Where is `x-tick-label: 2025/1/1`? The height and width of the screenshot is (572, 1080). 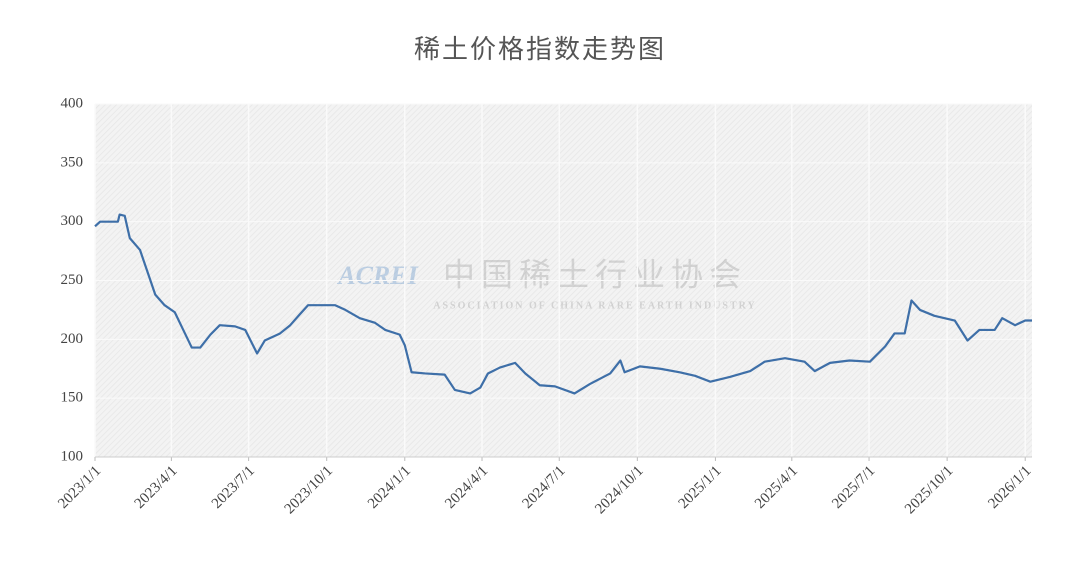
x-tick-label: 2025/1/1 is located at coordinates (700, 487).